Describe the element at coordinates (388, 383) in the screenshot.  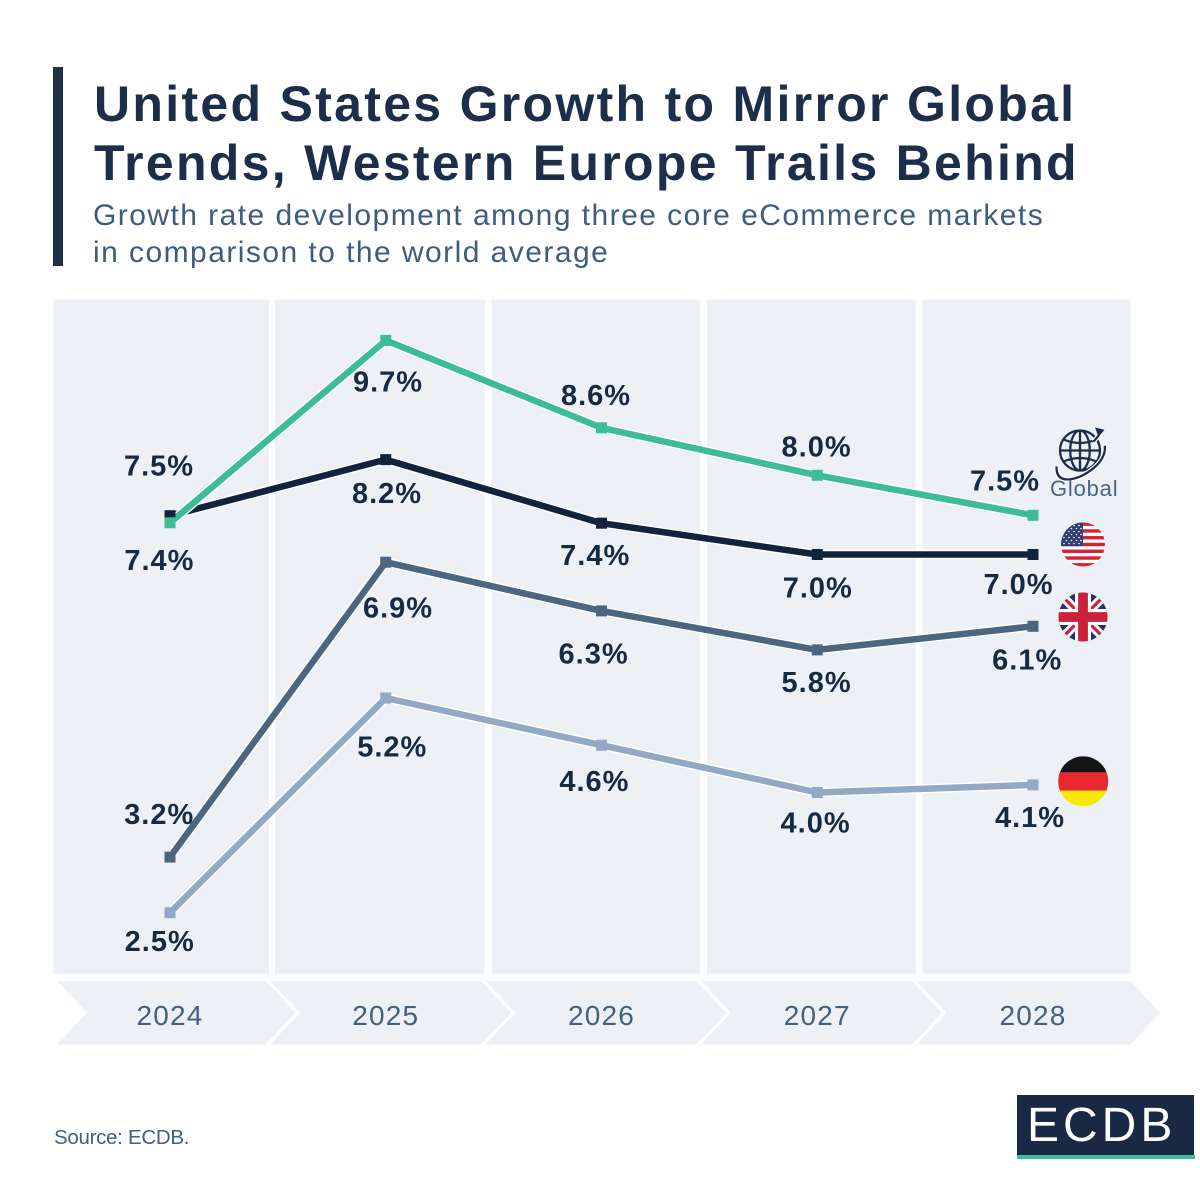
I see `svg-text: 9.7%` at that location.